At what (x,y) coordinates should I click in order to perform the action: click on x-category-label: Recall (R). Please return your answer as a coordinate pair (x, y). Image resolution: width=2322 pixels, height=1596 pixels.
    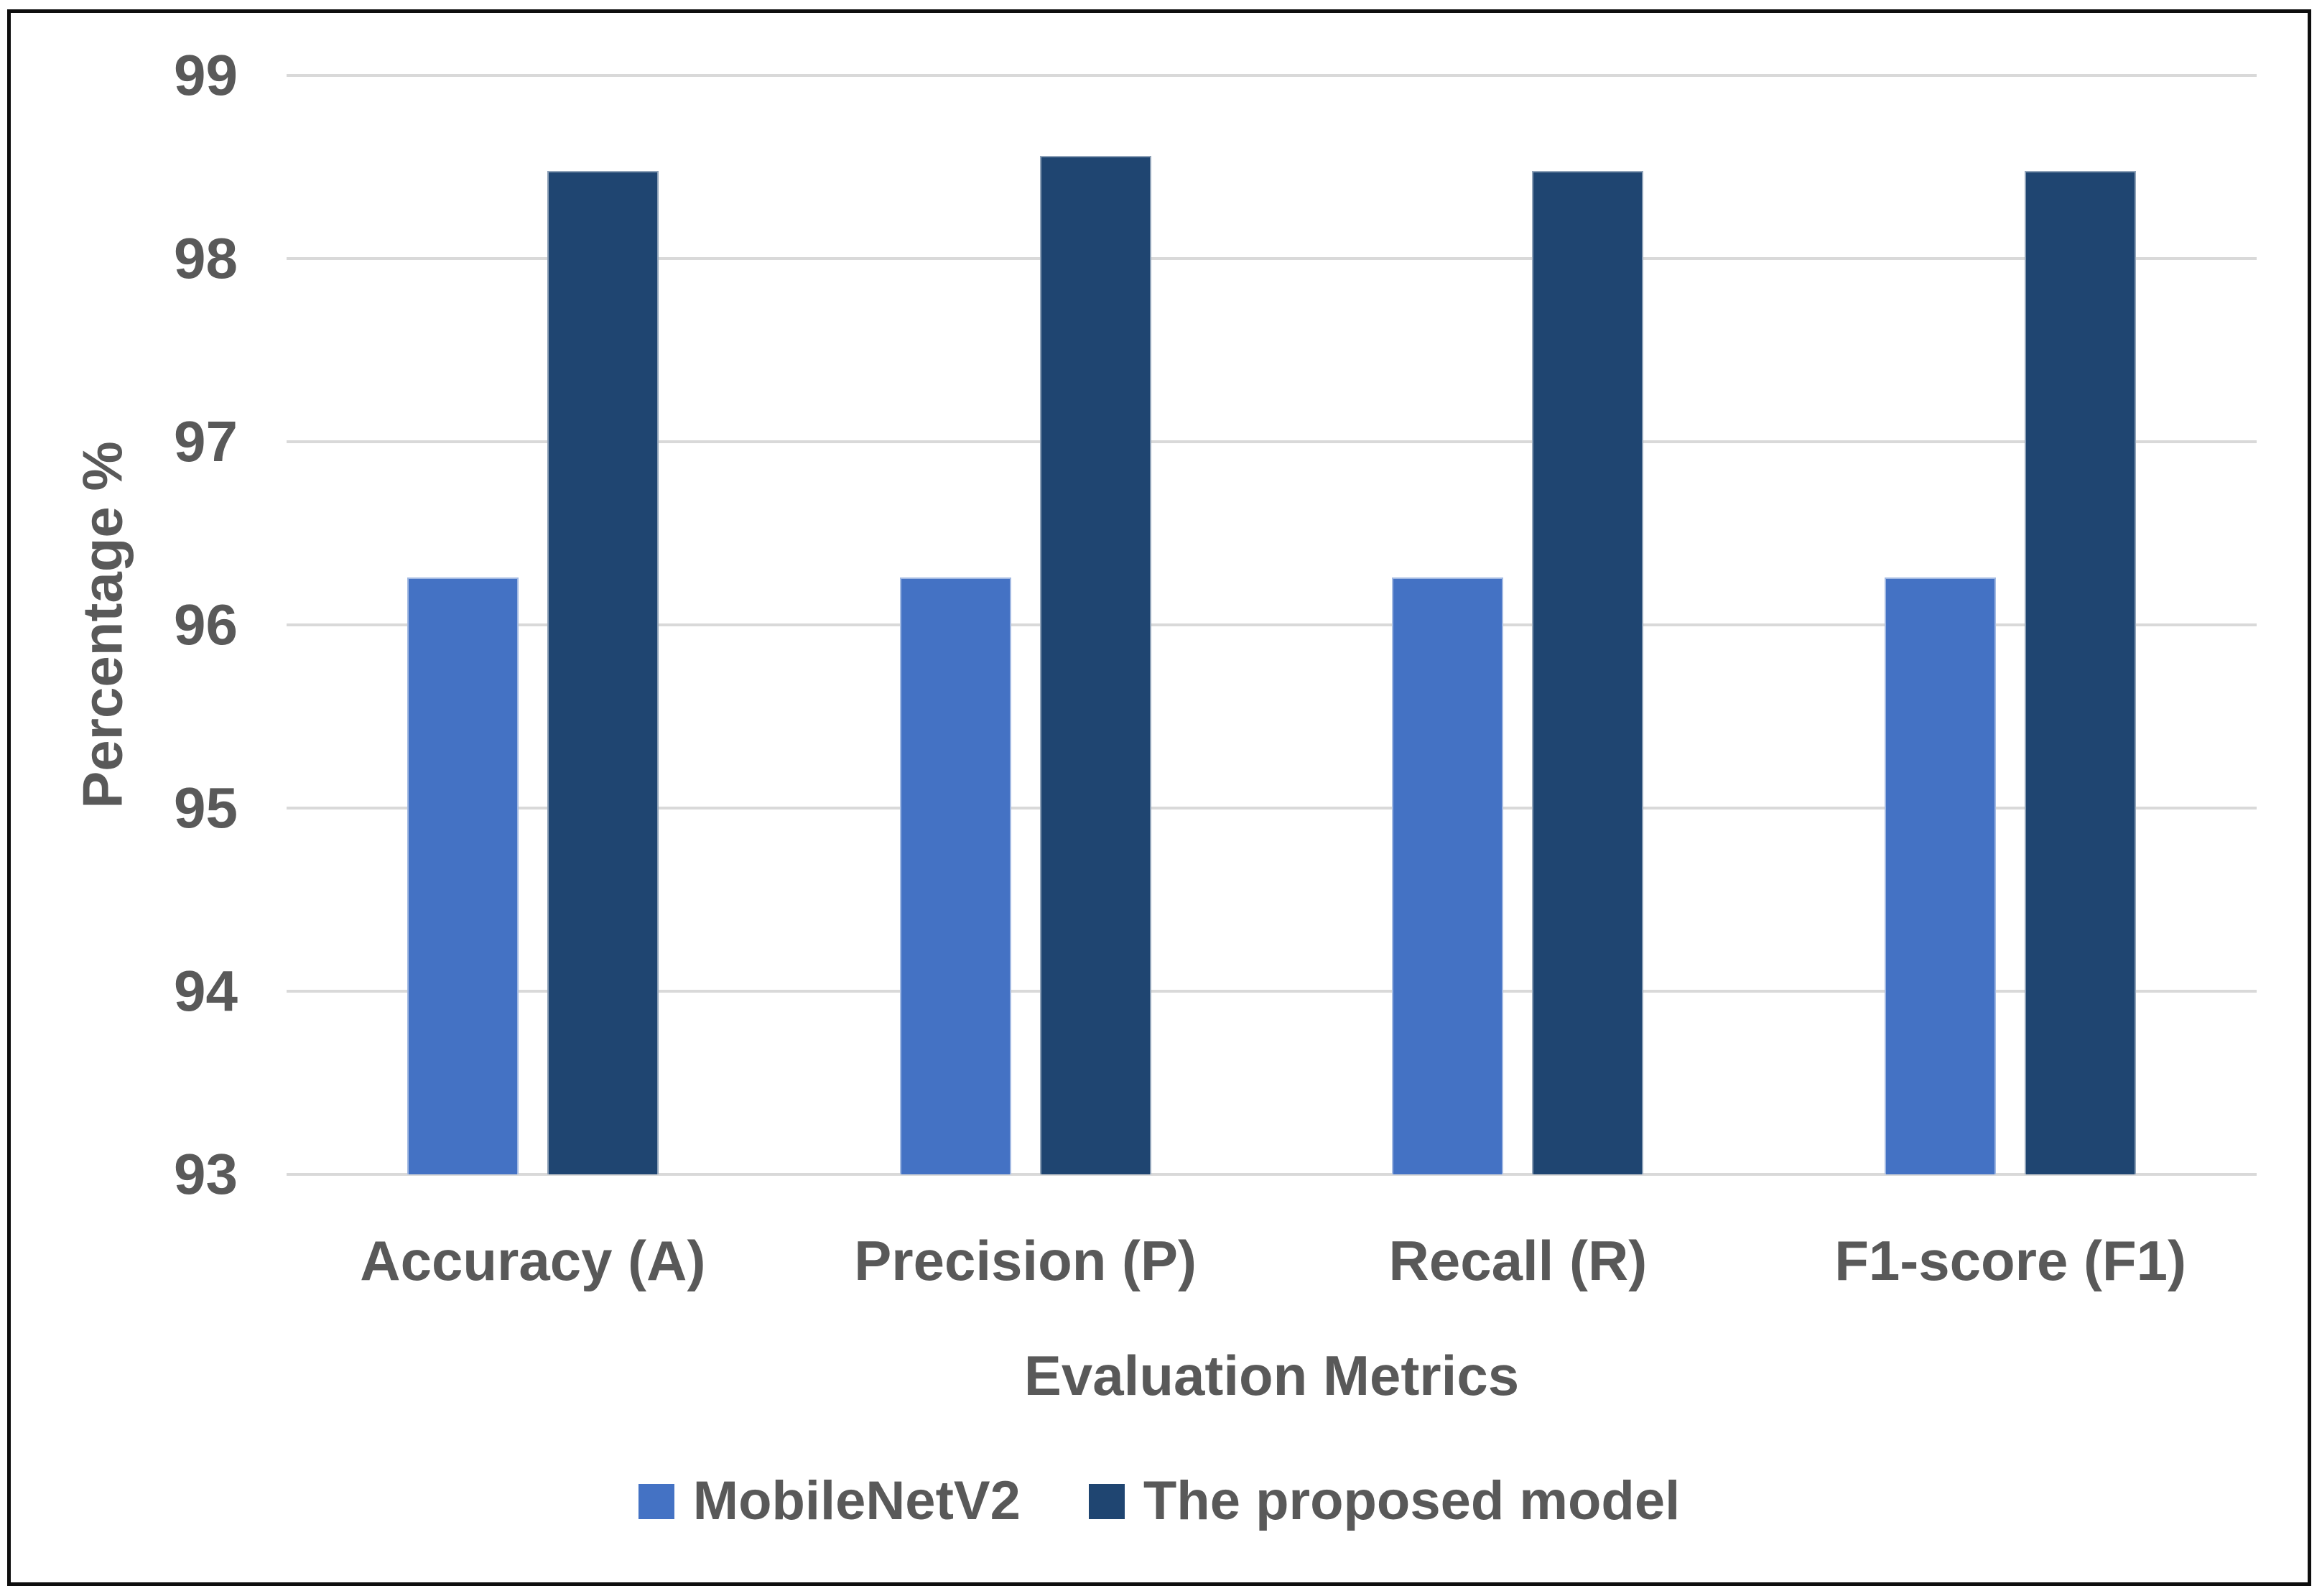
    Looking at the image, I should click on (1518, 1260).